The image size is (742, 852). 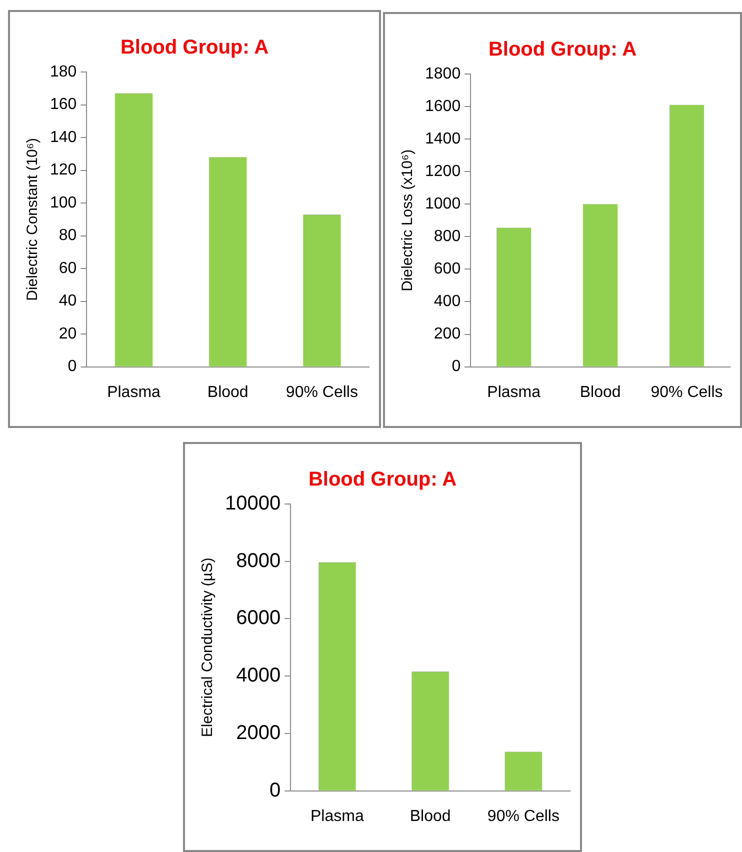 I want to click on y-tick-label: 100, so click(x=63, y=203).